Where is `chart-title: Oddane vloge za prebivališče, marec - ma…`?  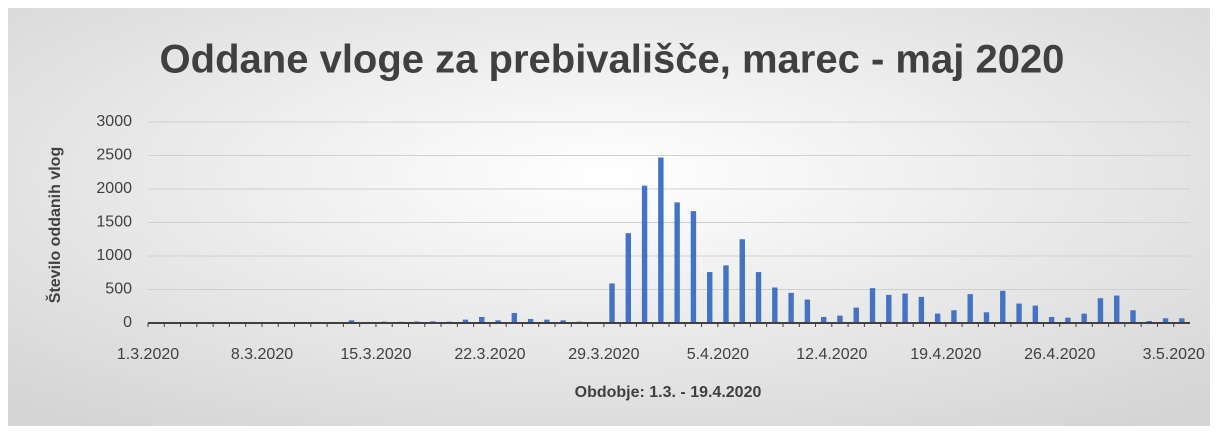
chart-title: Oddane vloge za prebivališče, marec - ma… is located at coordinates (612, 60).